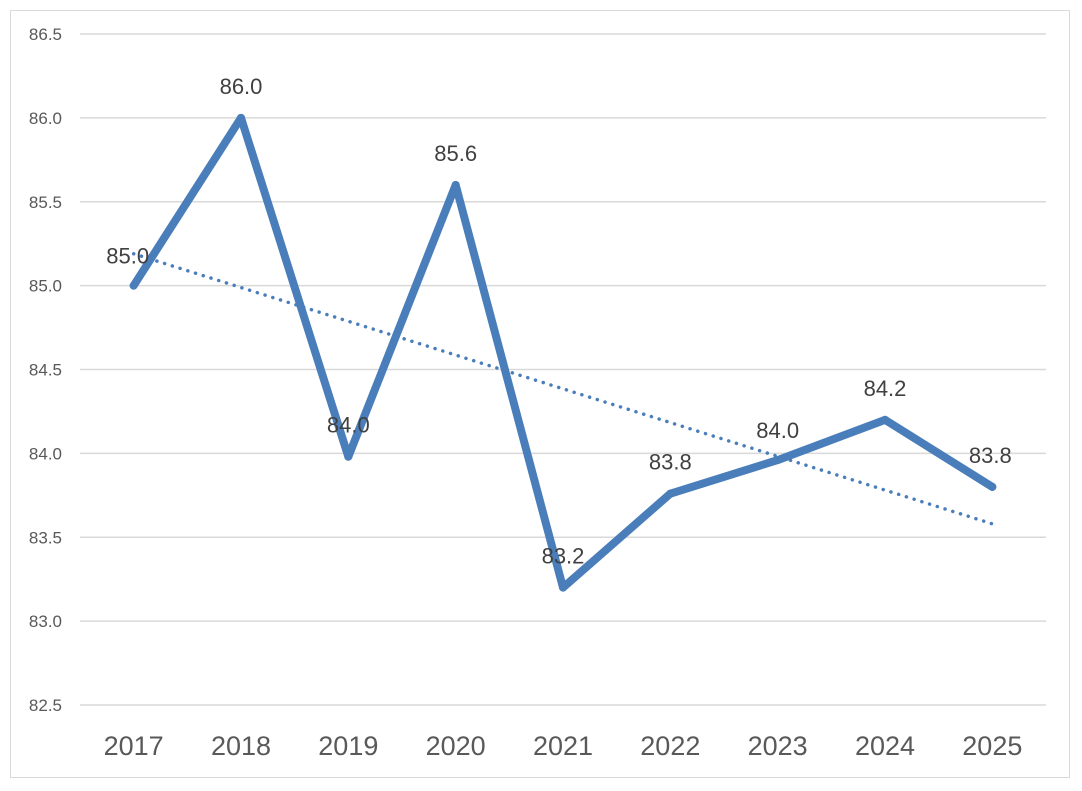 Image resolution: width=1082 pixels, height=791 pixels. Describe the element at coordinates (45, 118) in the screenshot. I see `y-tick-label: 86.0` at that location.